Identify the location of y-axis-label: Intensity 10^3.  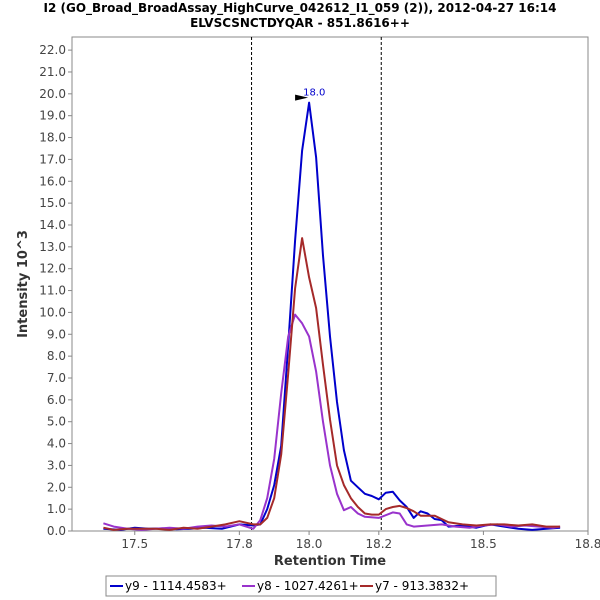
(23, 284).